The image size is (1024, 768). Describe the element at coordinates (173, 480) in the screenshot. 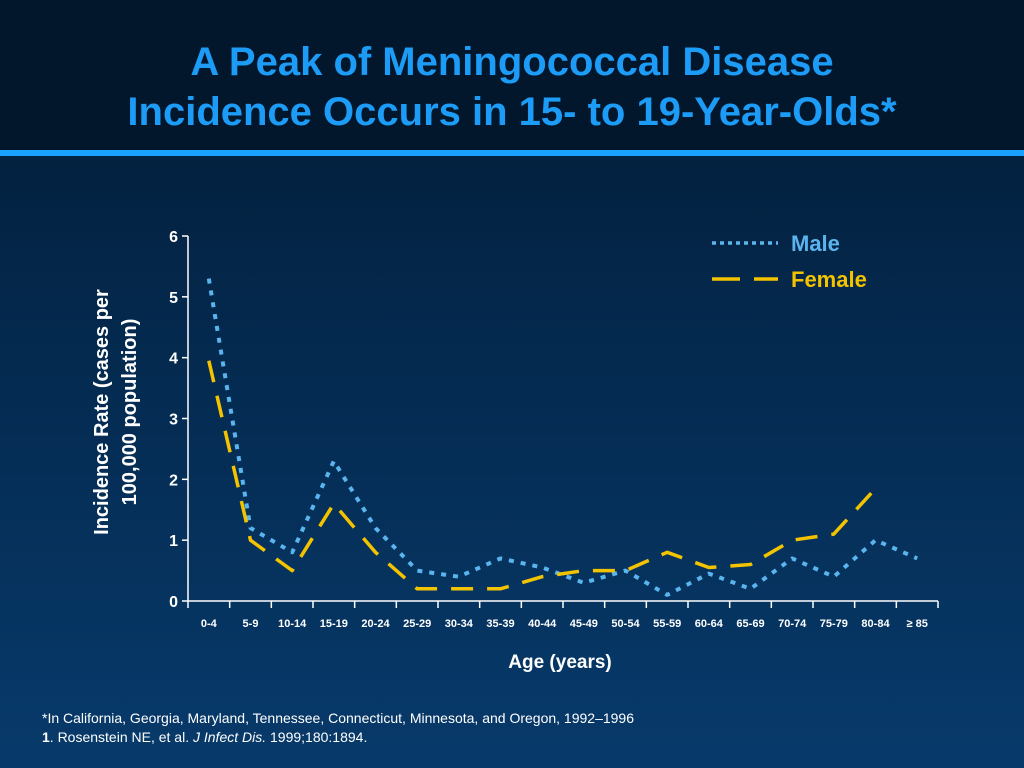

I see `y-tick-label: 2` at that location.